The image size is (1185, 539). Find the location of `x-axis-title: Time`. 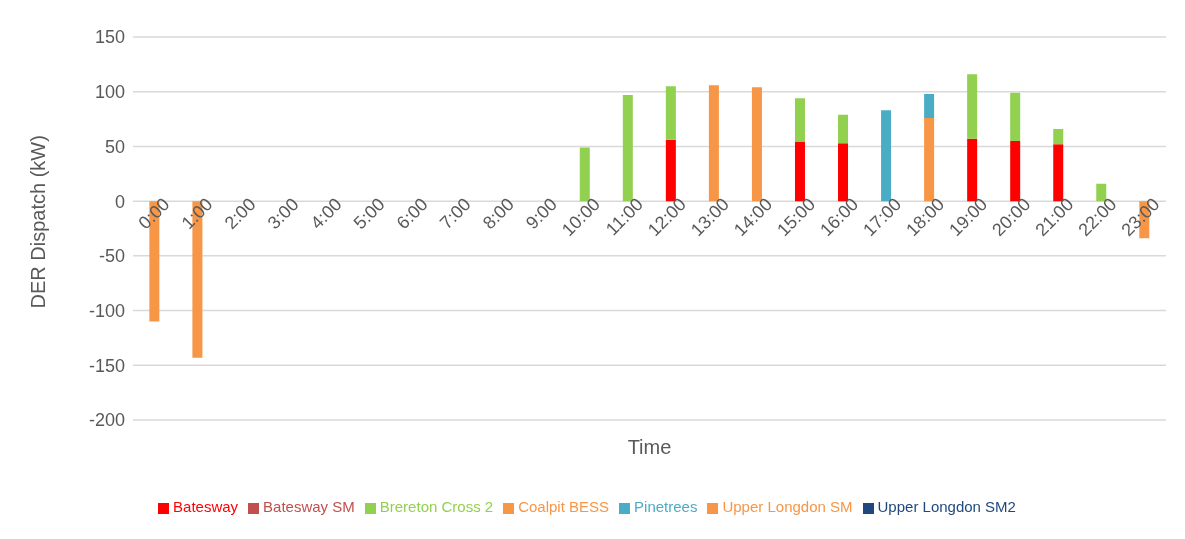

x-axis-title: Time is located at coordinates (649, 447).